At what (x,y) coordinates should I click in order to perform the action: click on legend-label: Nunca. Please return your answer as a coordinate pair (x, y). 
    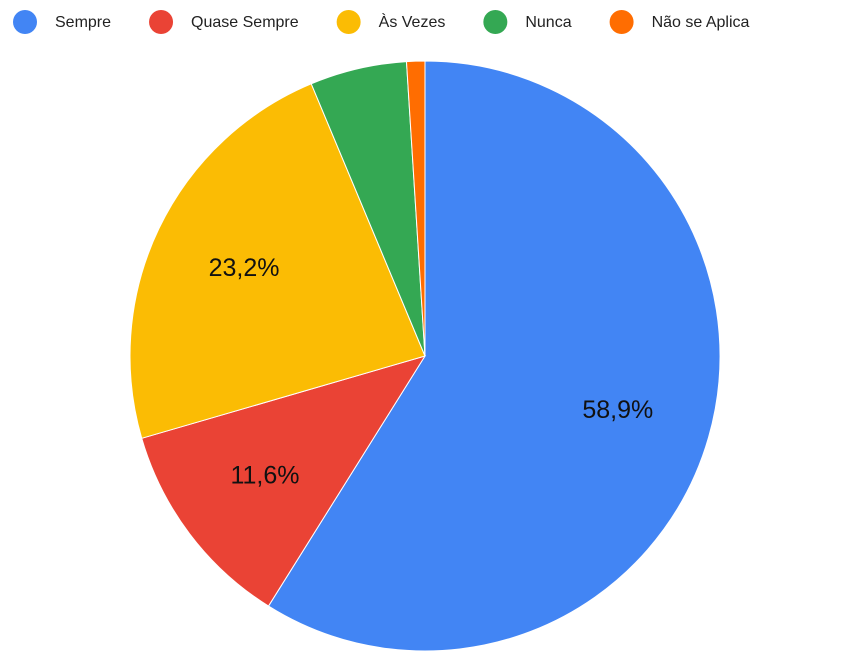
    Looking at the image, I should click on (548, 22).